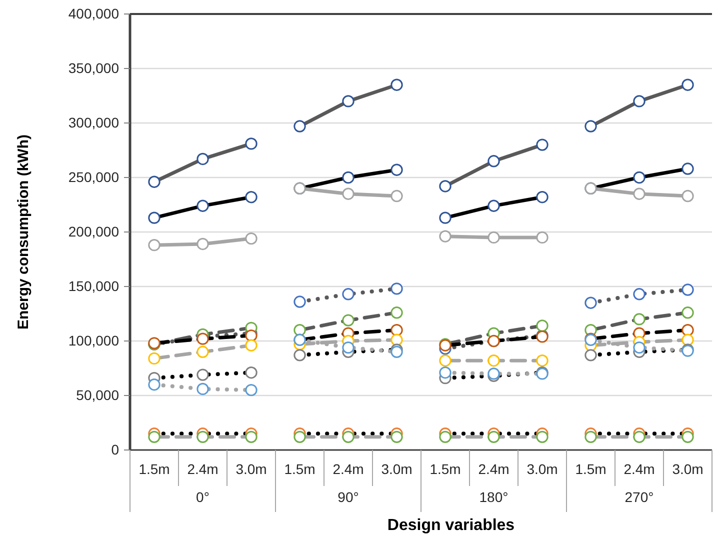  Describe the element at coordinates (94, 68) in the screenshot. I see `y-tick-label: 350,000` at that location.